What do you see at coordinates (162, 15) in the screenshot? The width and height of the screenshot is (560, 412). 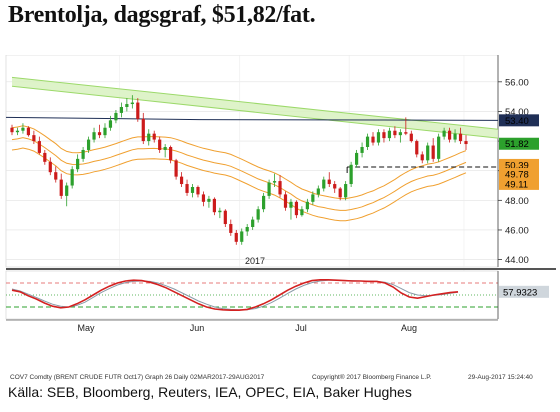 I see `chart-title: Brentolja, dagsgraf, $51,82/fat.` at bounding box center [162, 15].